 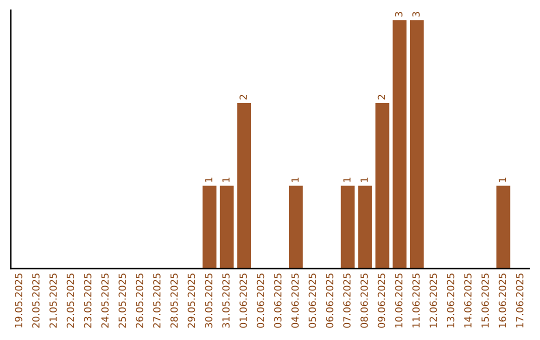 I want to click on x-tick-label: 22.05.2025, so click(x=70, y=301).